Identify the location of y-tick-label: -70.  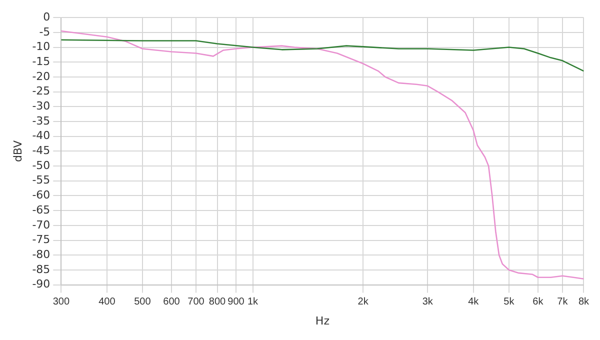
(41, 225).